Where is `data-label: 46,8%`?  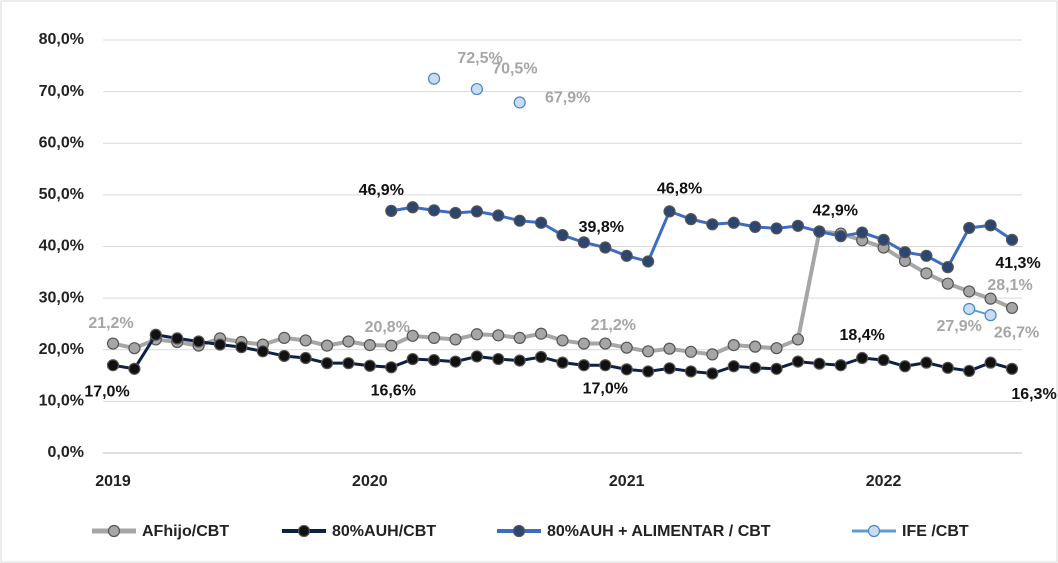 data-label: 46,8% is located at coordinates (679, 189).